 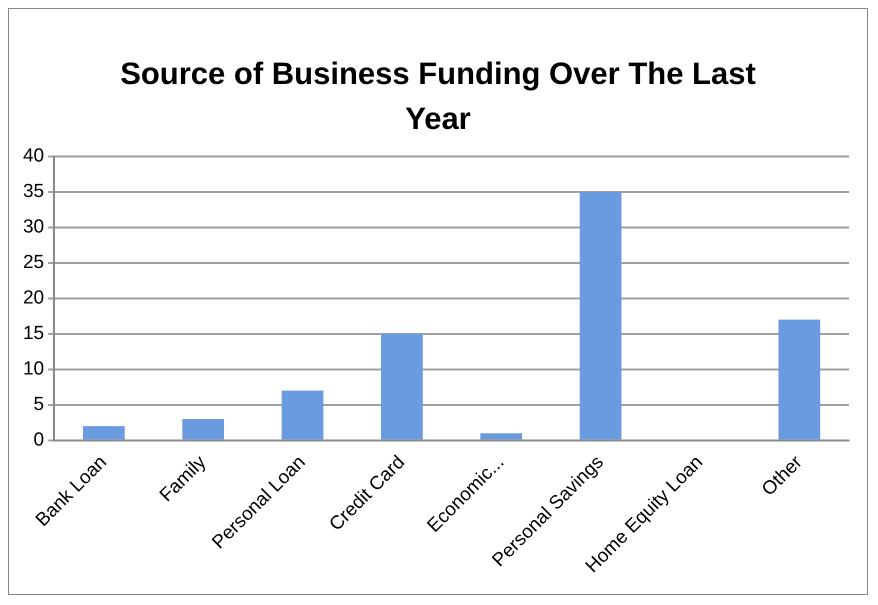 I want to click on y-tick-label: 25, so click(x=33, y=263).